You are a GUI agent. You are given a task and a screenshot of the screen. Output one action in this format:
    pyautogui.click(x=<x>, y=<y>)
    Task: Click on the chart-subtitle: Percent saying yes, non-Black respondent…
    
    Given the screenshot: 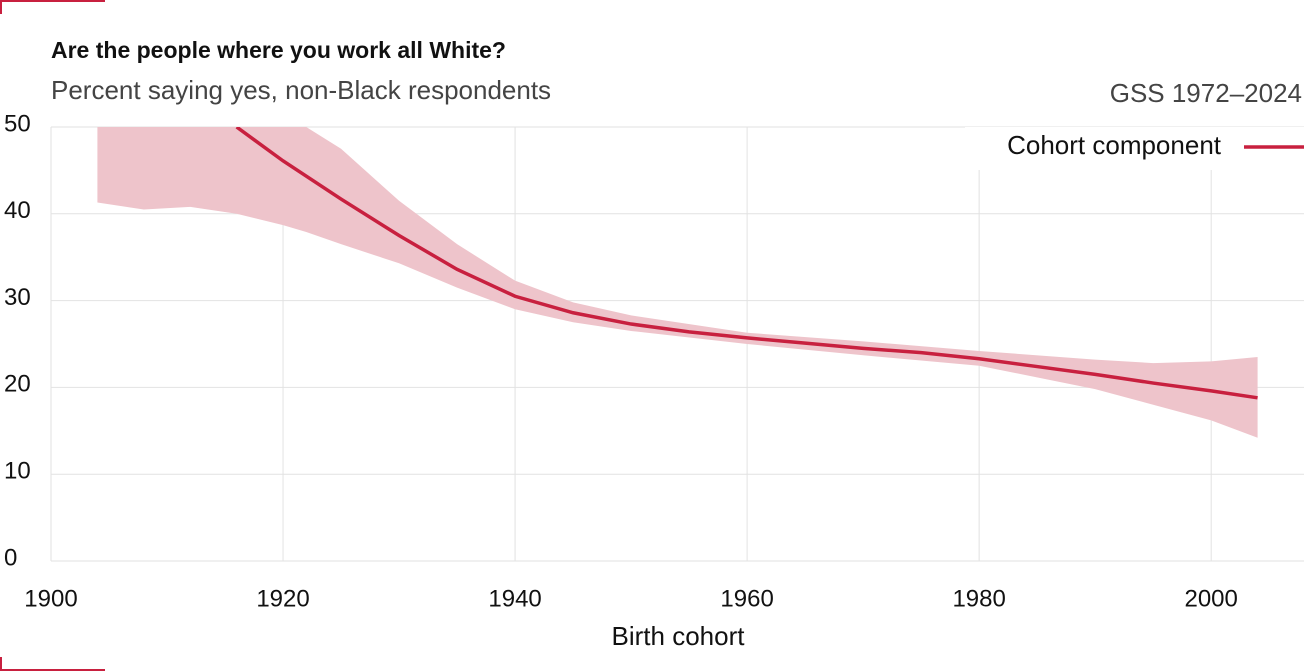 What is the action you would take?
    pyautogui.click(x=301, y=90)
    